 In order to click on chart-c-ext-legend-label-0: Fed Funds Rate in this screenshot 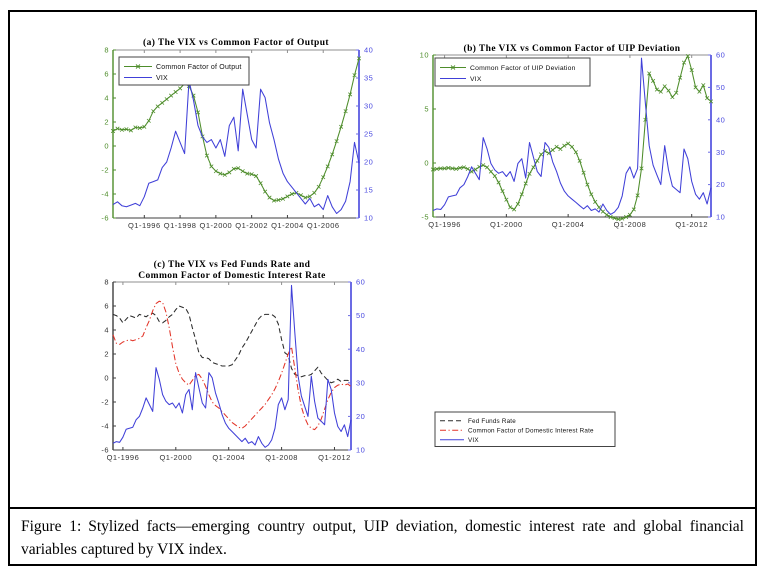, I will do `click(492, 421)`.